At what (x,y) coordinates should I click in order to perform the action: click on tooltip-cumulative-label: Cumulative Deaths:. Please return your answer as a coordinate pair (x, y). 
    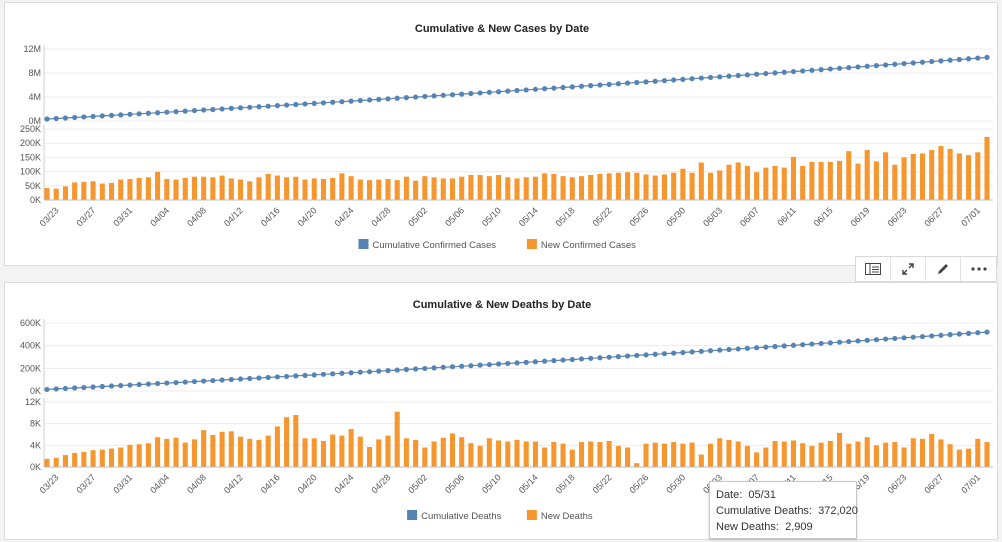
    Looking at the image, I should click on (764, 511).